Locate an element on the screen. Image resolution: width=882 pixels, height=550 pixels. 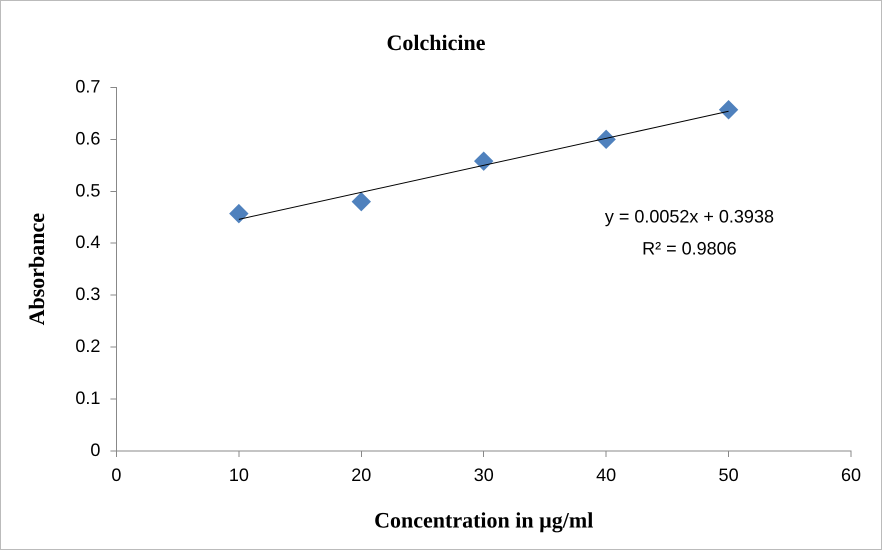
x-axis-title: Concentration in µg/ml is located at coordinates (484, 519).